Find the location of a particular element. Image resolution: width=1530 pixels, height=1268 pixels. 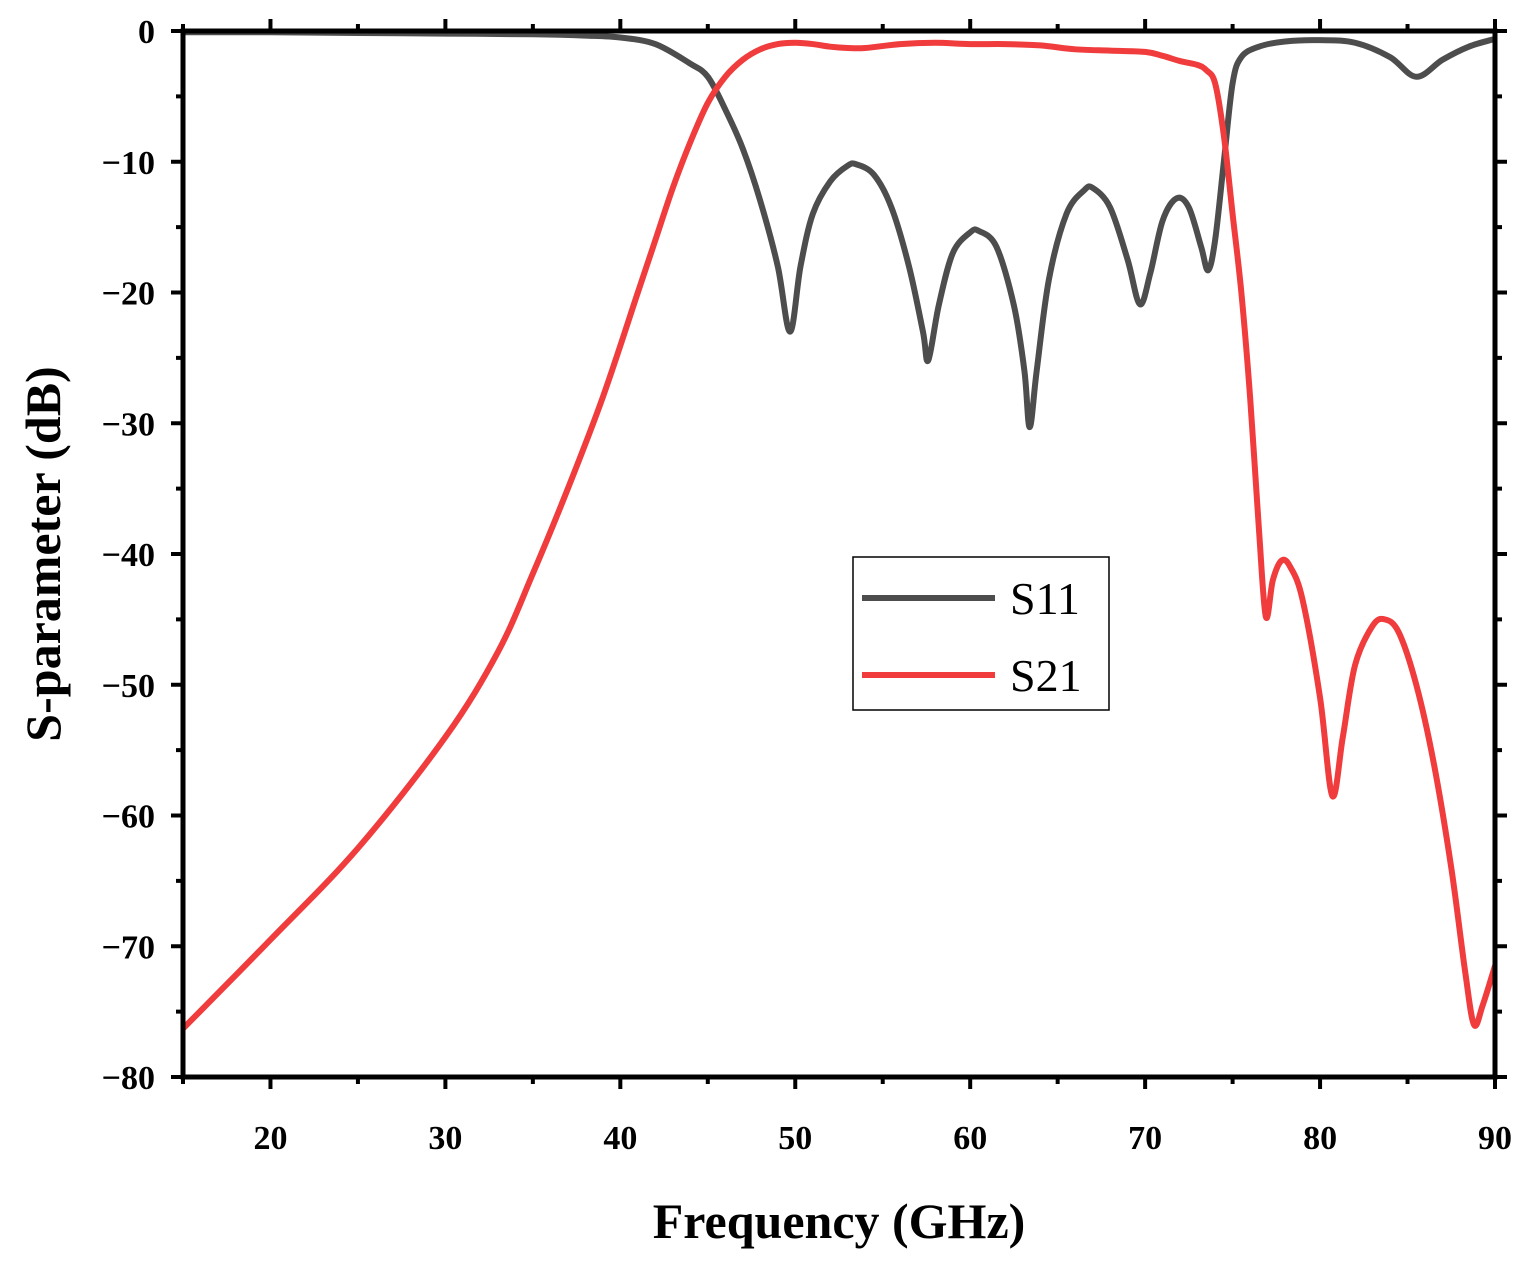

legend: S11 S21 is located at coordinates (981, 633).